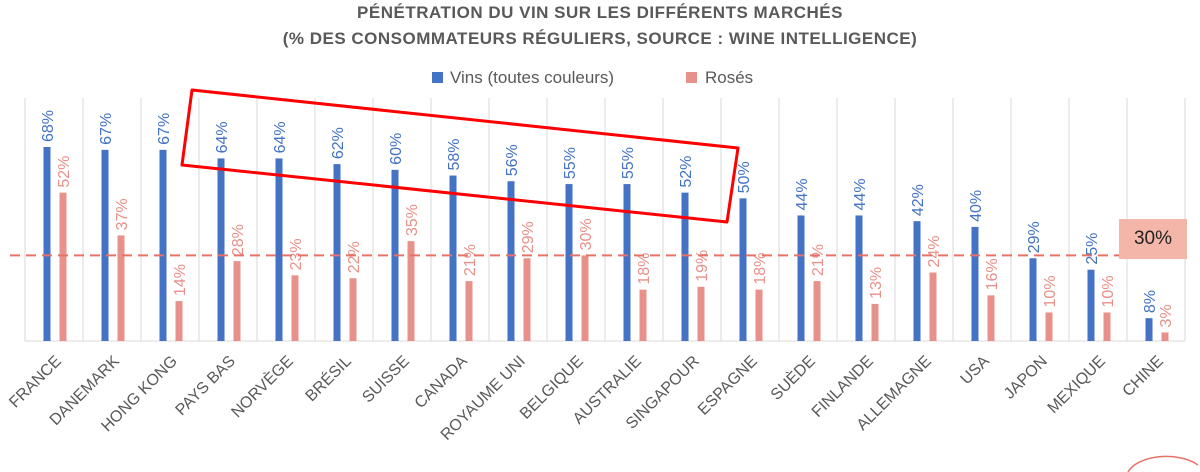  Describe the element at coordinates (1143, 376) in the screenshot. I see `category-label: CHINE` at that location.